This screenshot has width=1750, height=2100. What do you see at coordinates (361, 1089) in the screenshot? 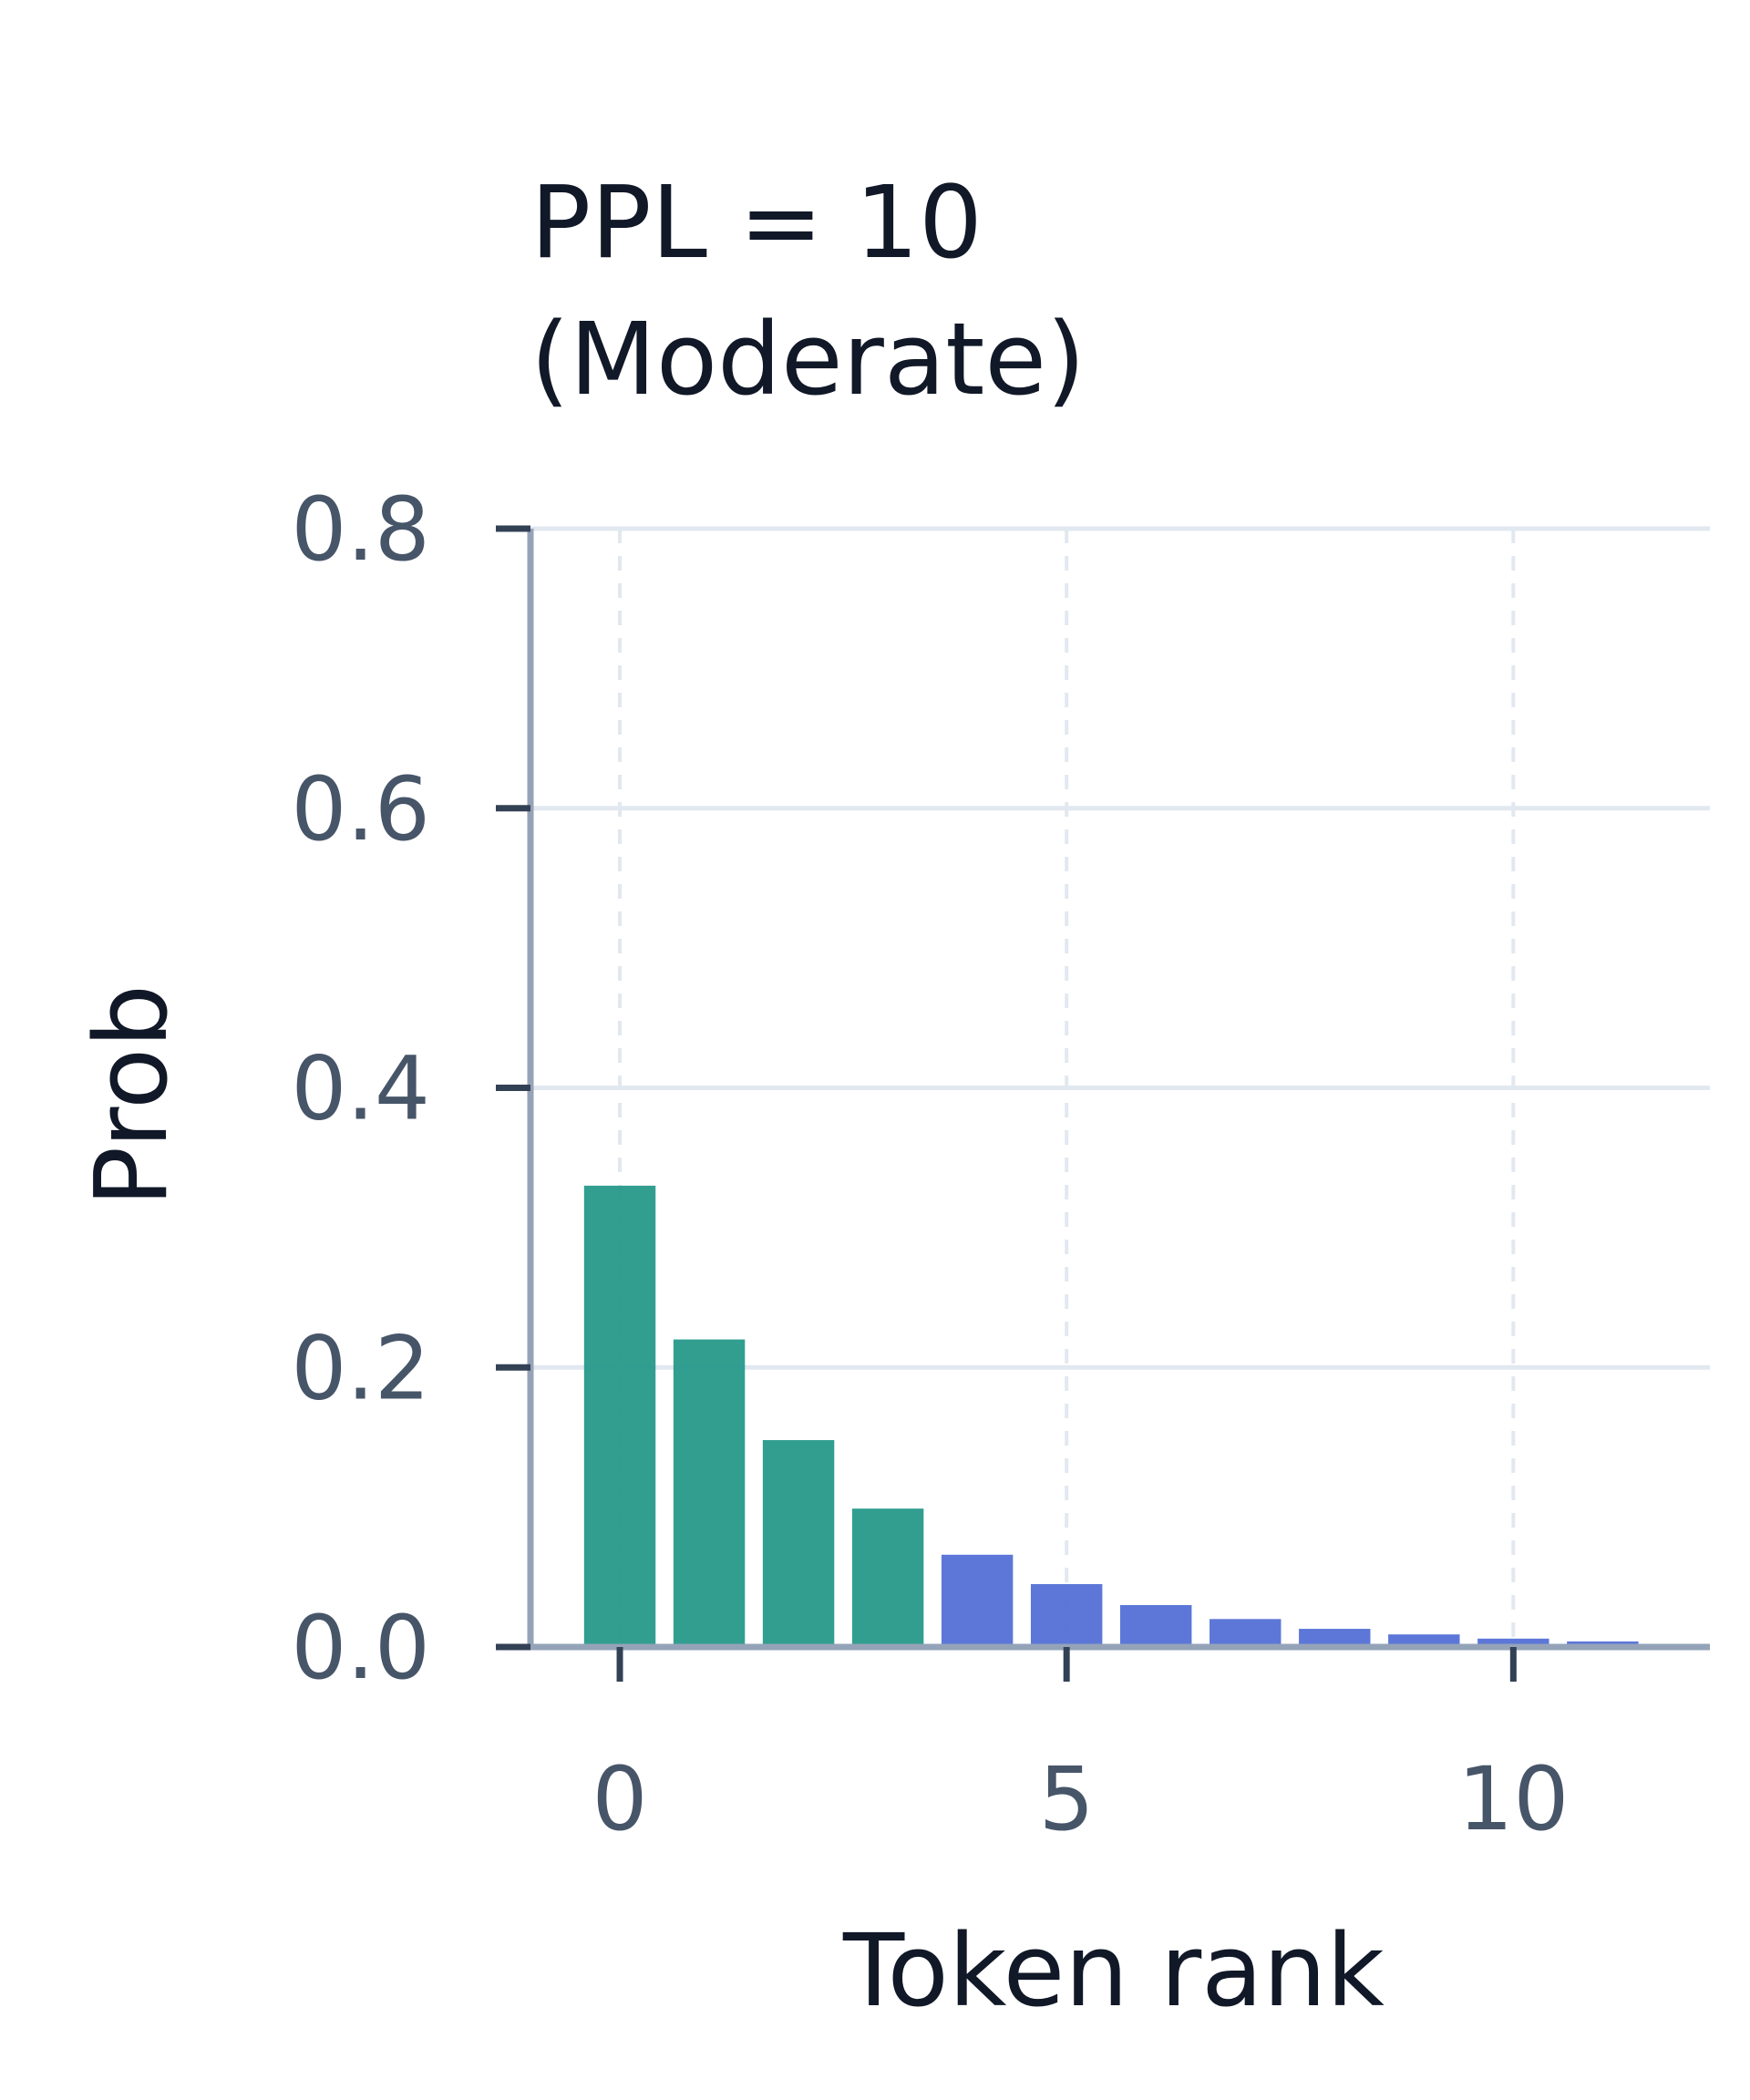
I see `y-tick-label: 0.4` at bounding box center [361, 1089].